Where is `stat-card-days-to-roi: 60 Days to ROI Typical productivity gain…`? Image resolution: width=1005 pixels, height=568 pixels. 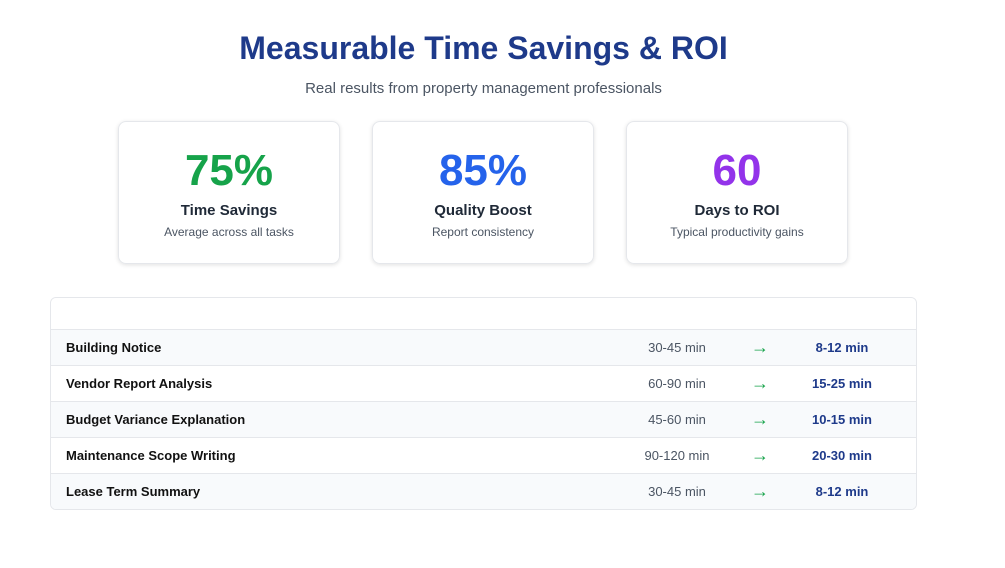
stat-card-days-to-roi: 60 Days to ROI Typical productivity gain… is located at coordinates (737, 192).